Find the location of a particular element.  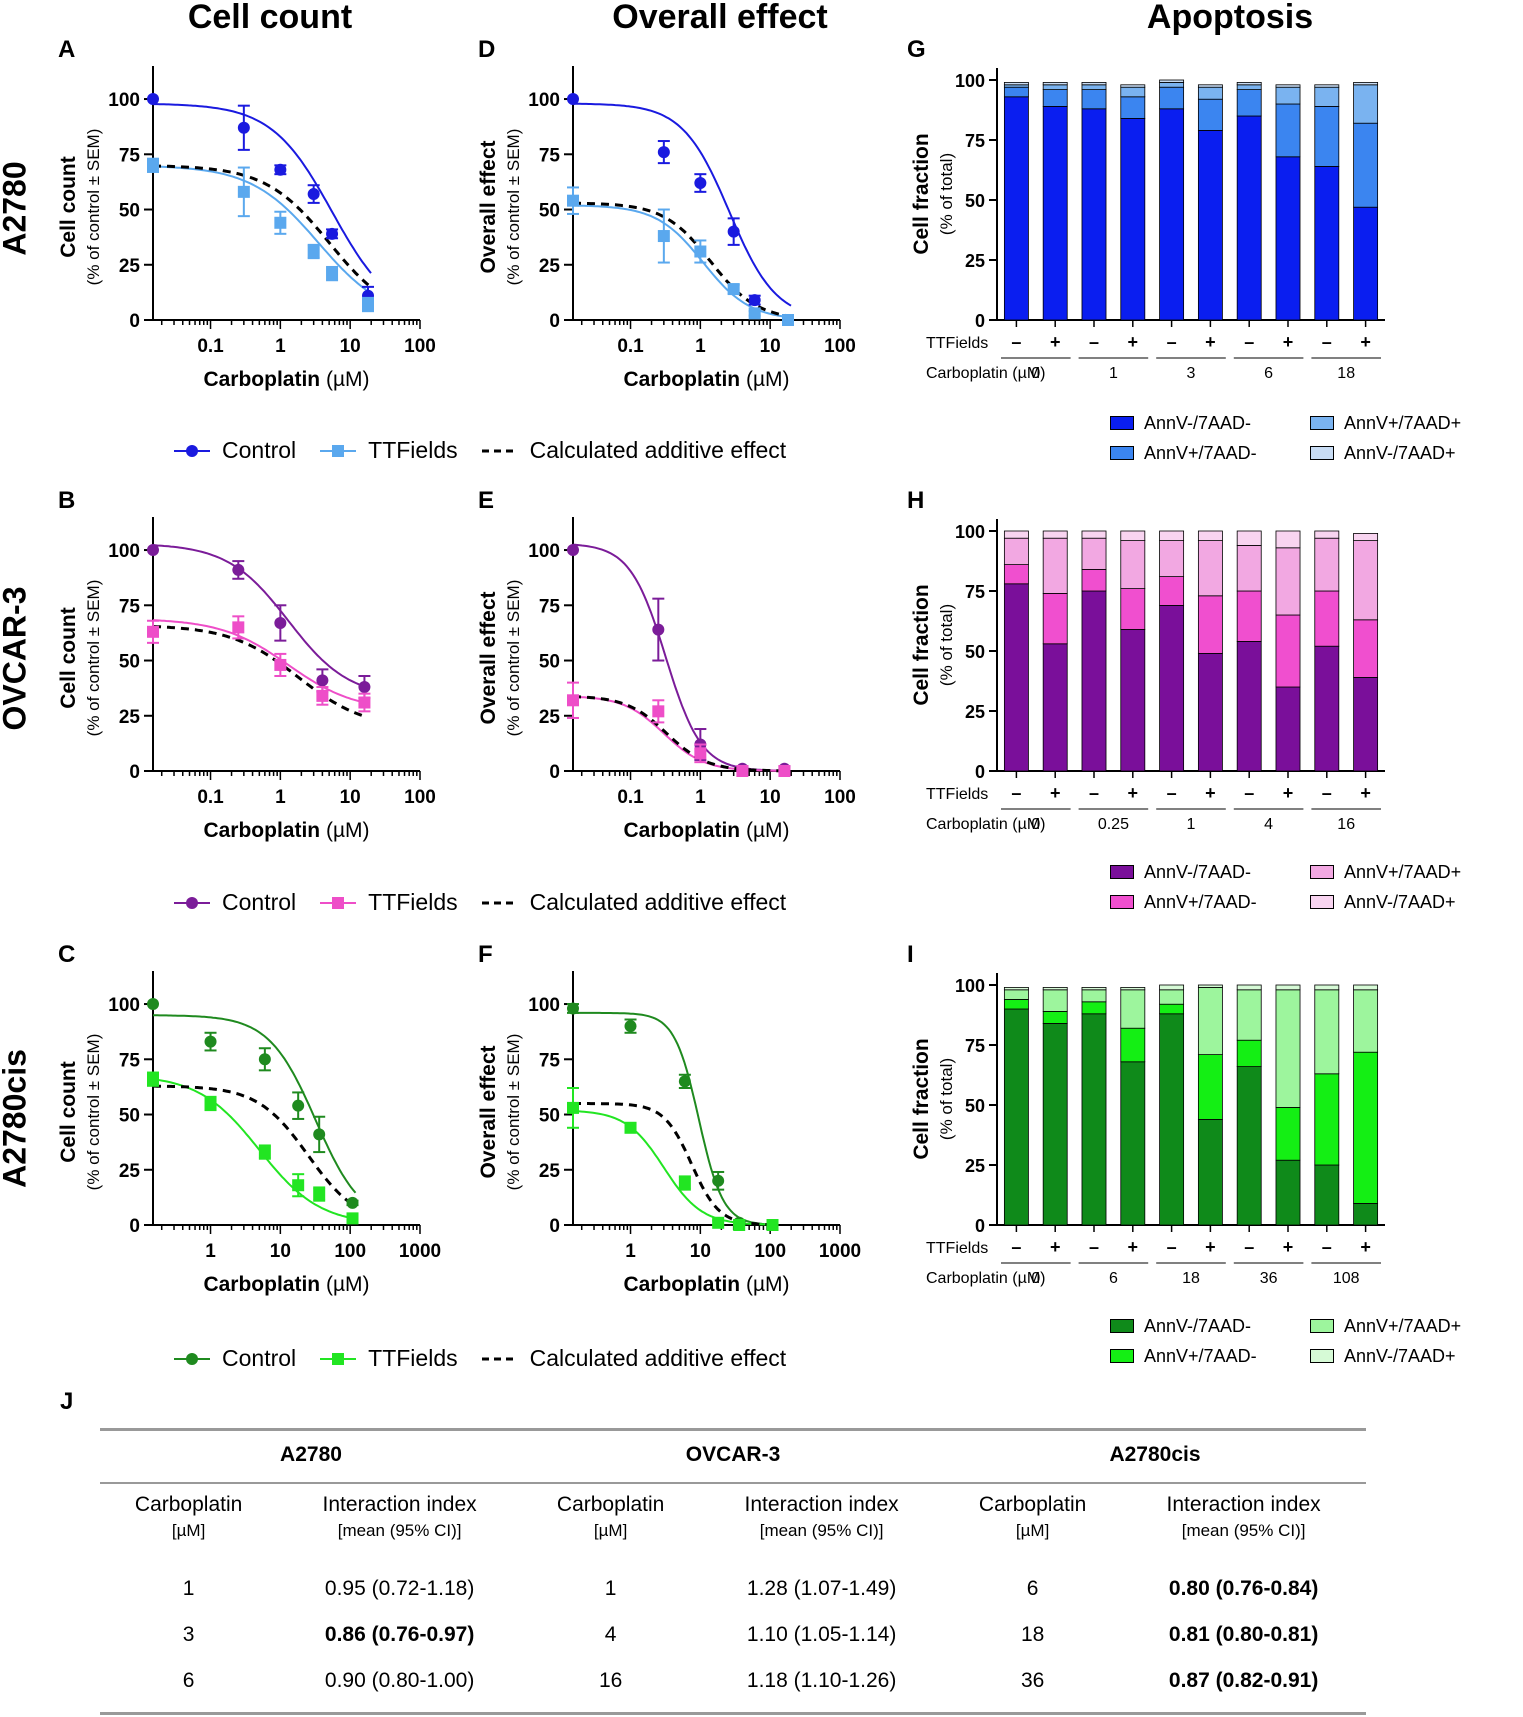

table-group-header: OVCAR-3 is located at coordinates (733, 1454).